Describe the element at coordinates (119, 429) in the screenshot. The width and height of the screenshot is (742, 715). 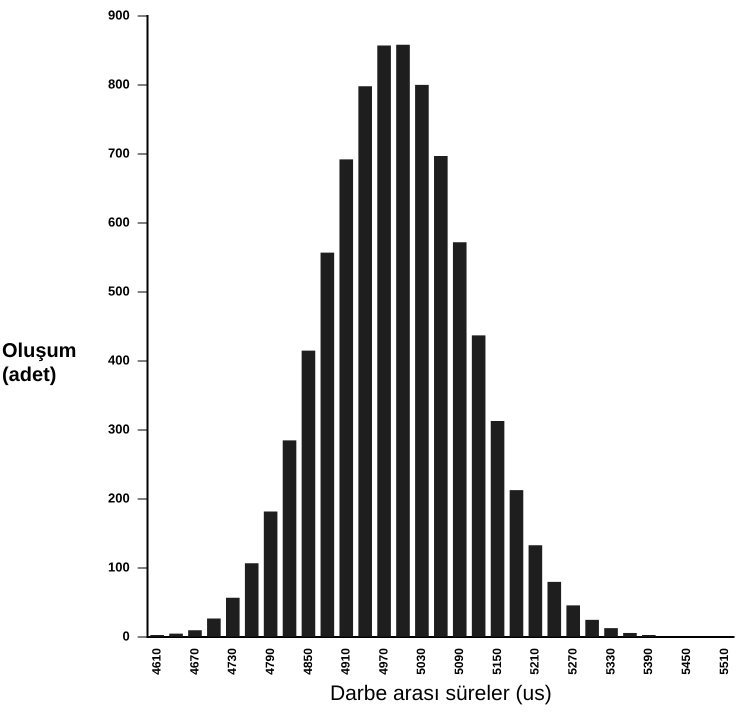
I see `y-tick-label: 300` at that location.